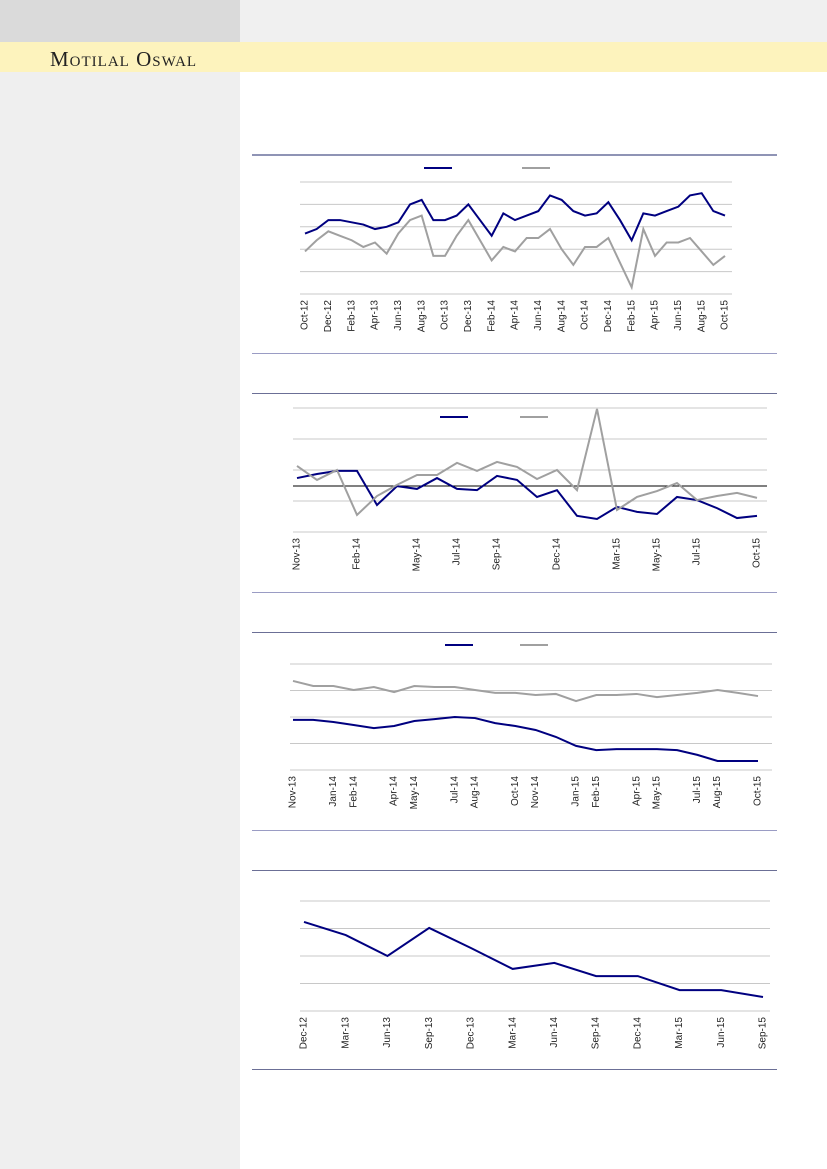  Describe the element at coordinates (512, 1033) in the screenshot. I see `x-tick-label: Mar-14` at that location.